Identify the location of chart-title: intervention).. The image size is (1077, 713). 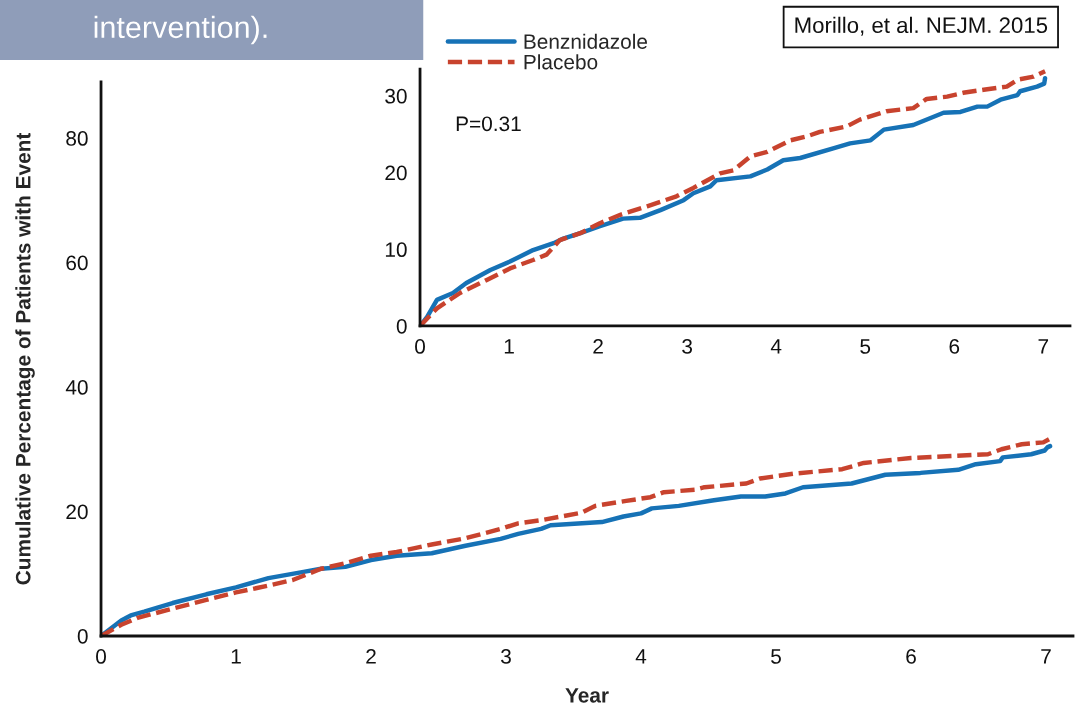
(180, 30).